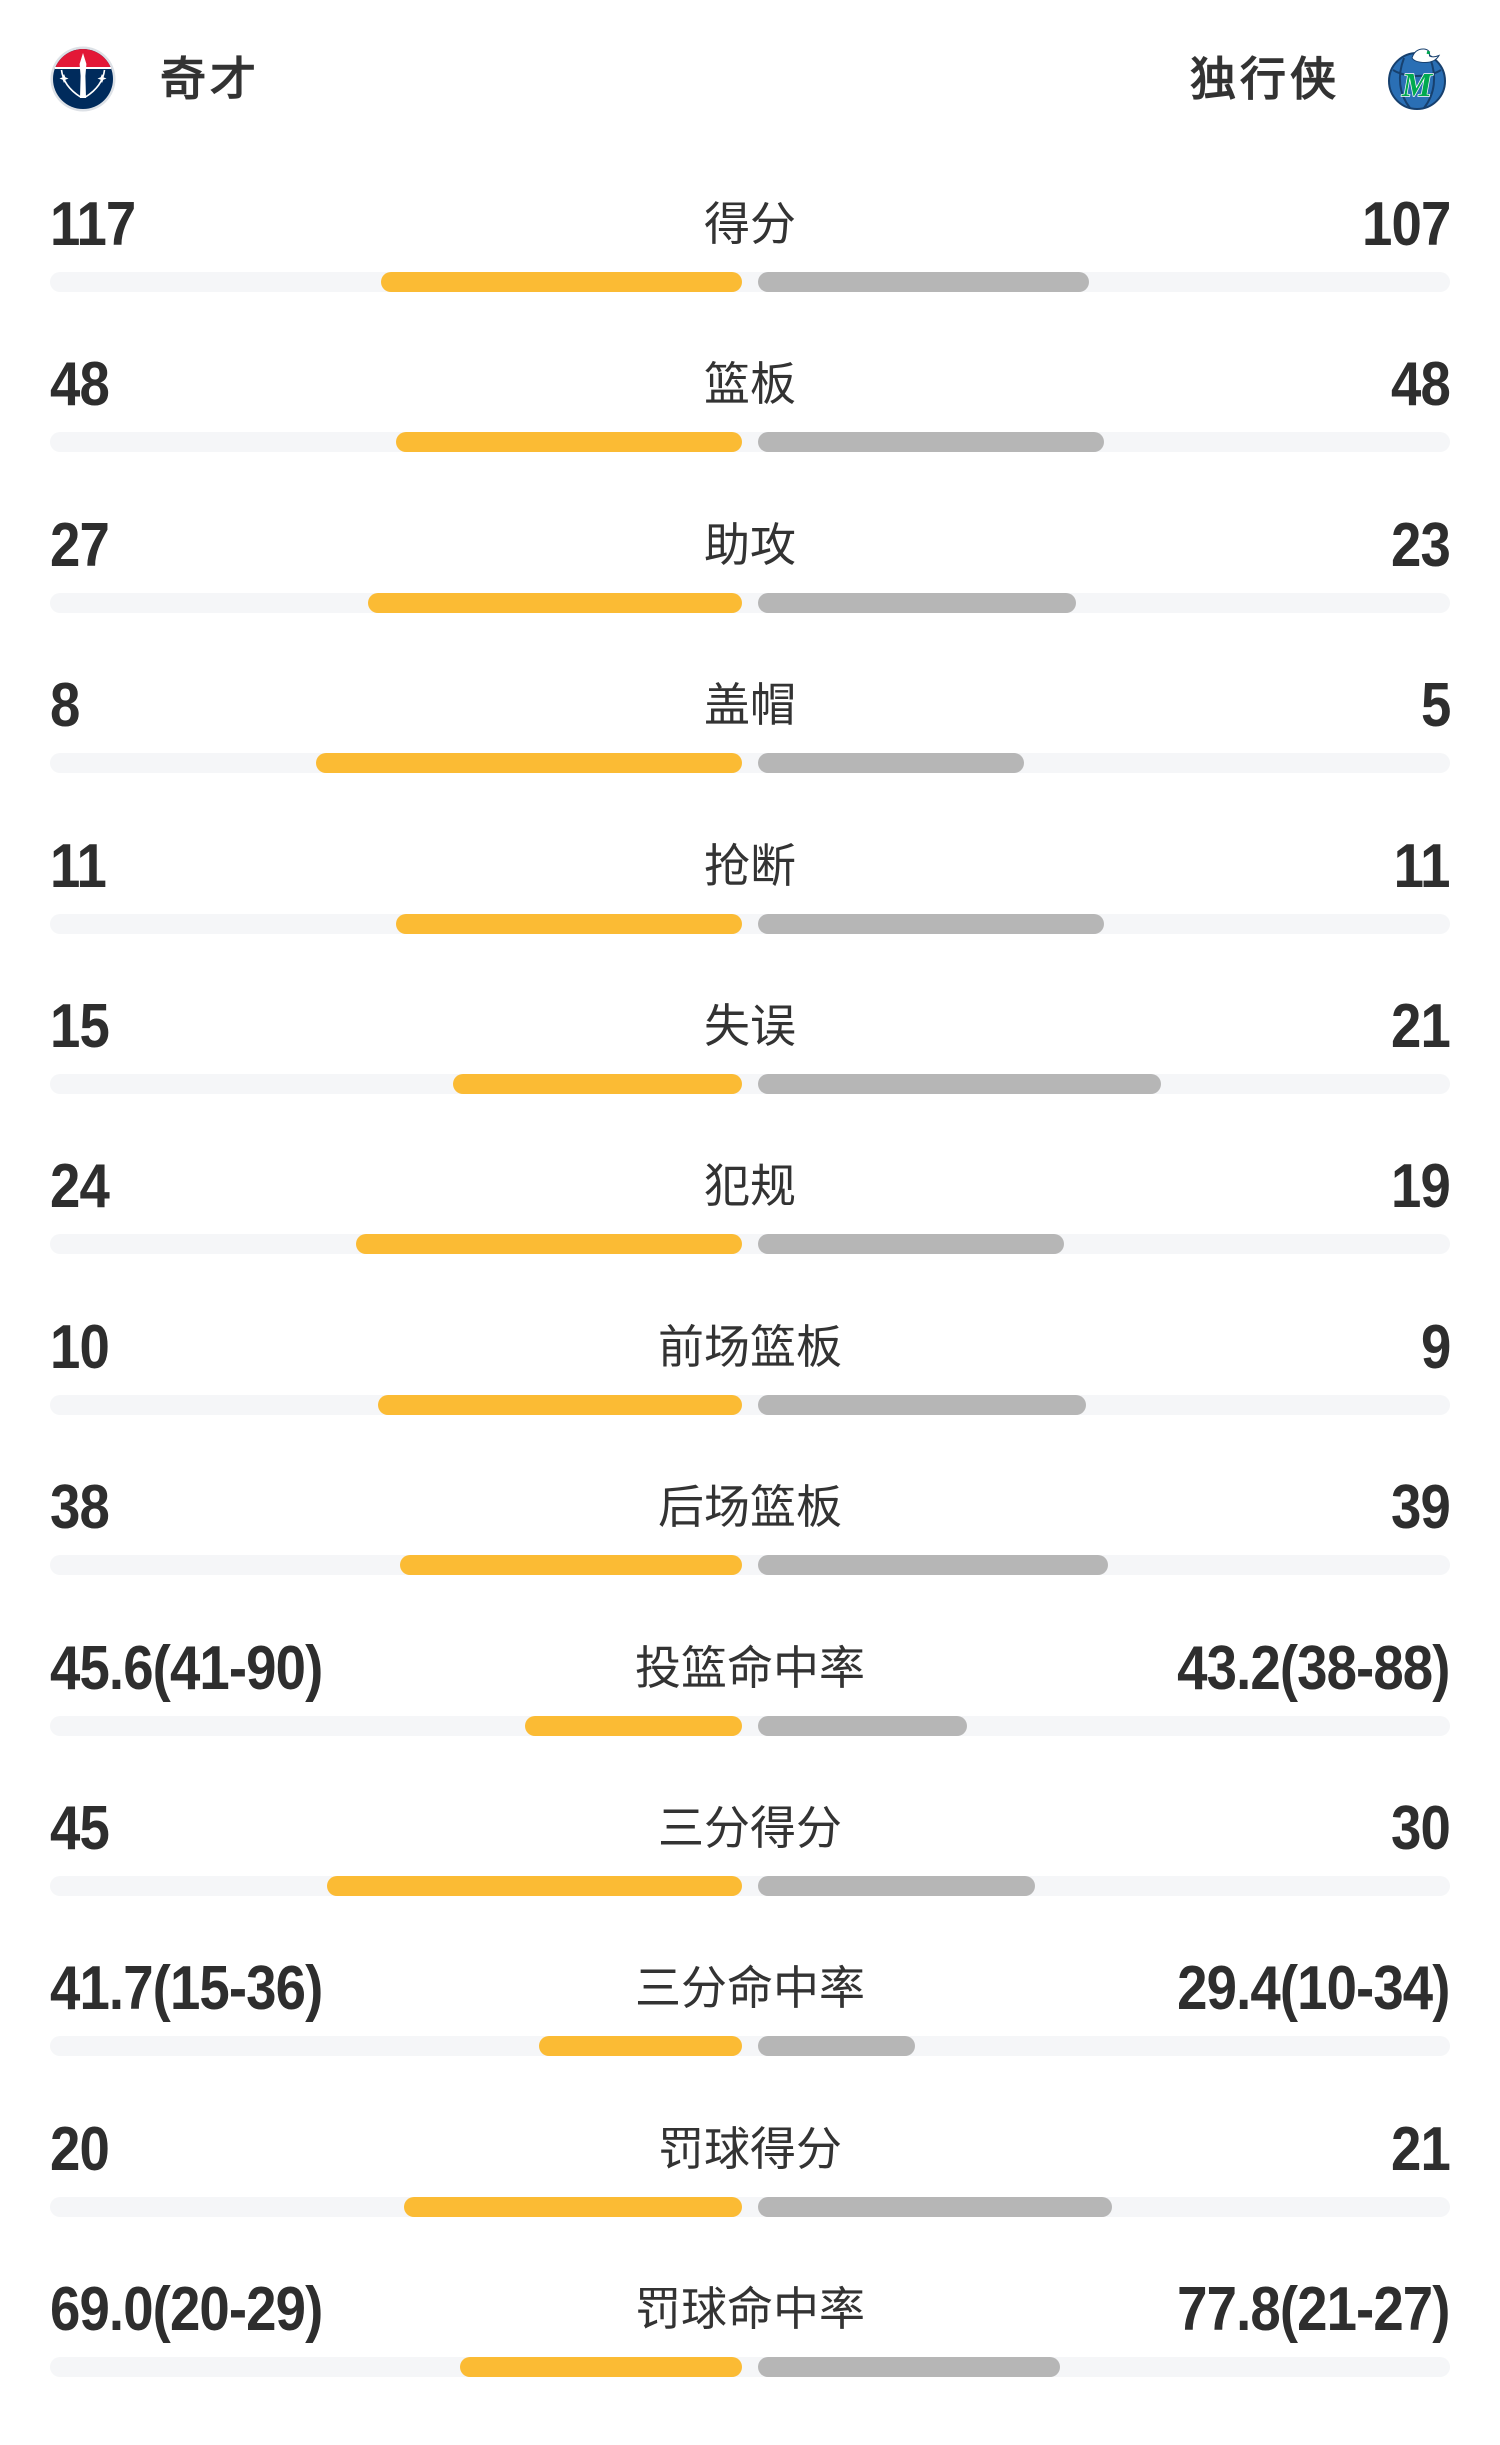  I want to click on home-stat-value: 24, so click(80, 1187).